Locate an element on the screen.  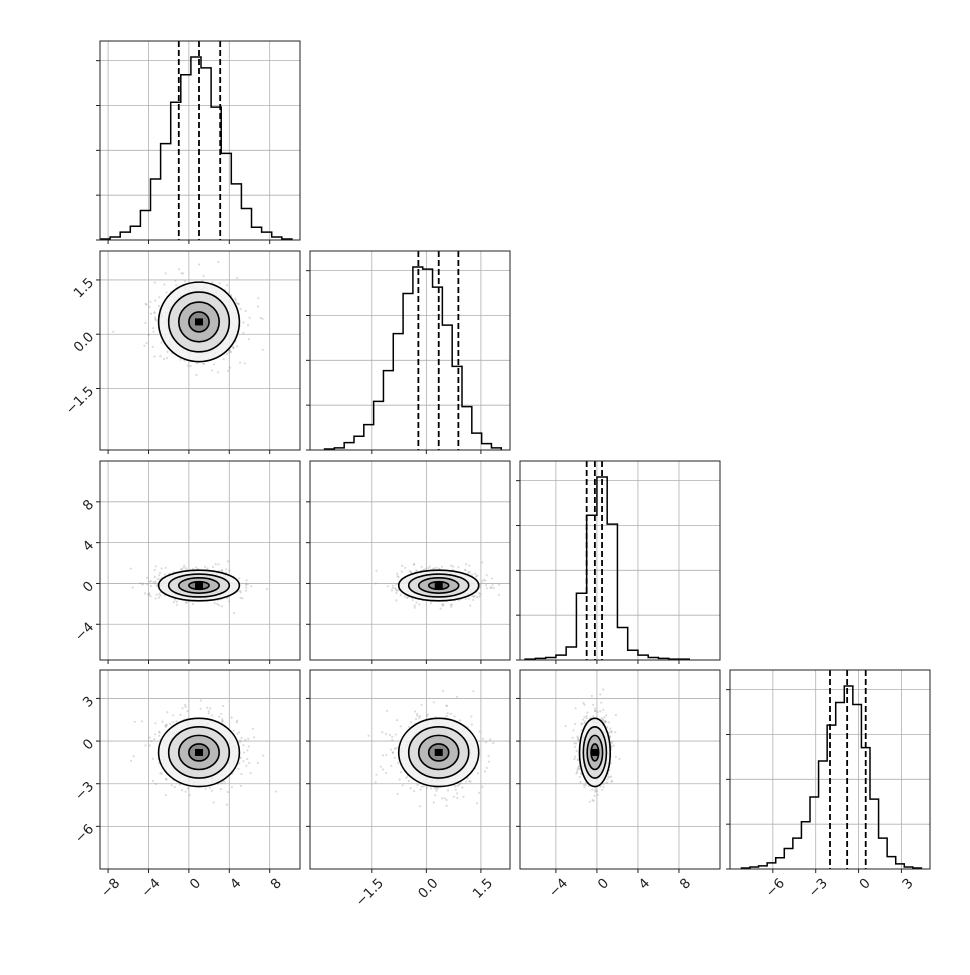
joint-content is located at coordinates (431, 748).